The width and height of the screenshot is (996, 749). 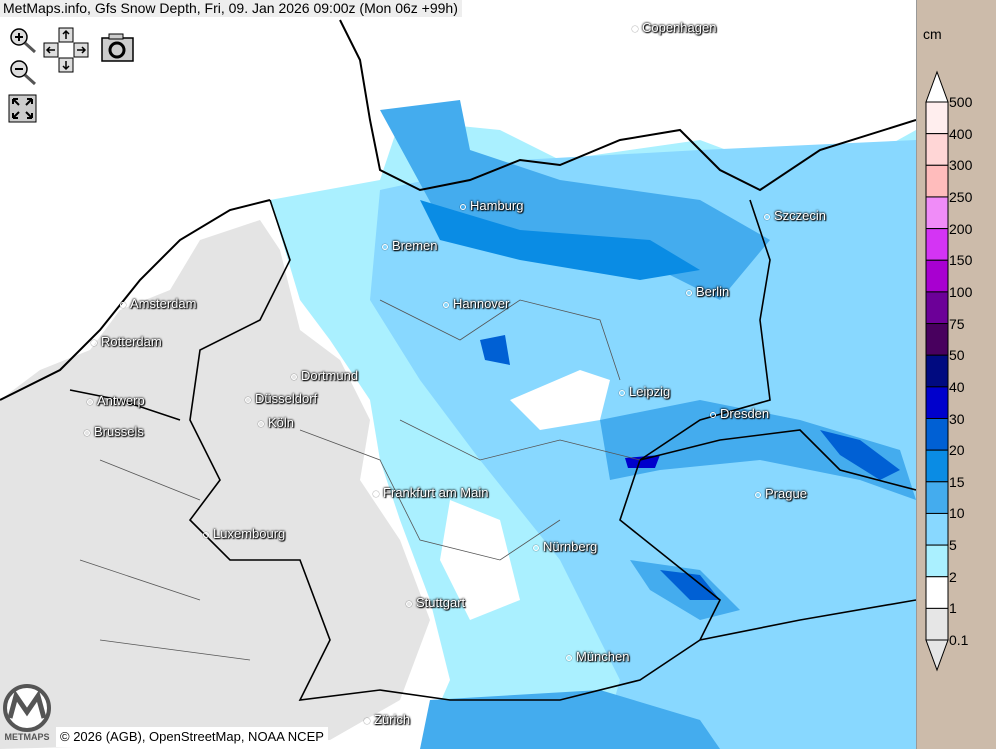 I want to click on city-name: Nürnberg, so click(x=570, y=546).